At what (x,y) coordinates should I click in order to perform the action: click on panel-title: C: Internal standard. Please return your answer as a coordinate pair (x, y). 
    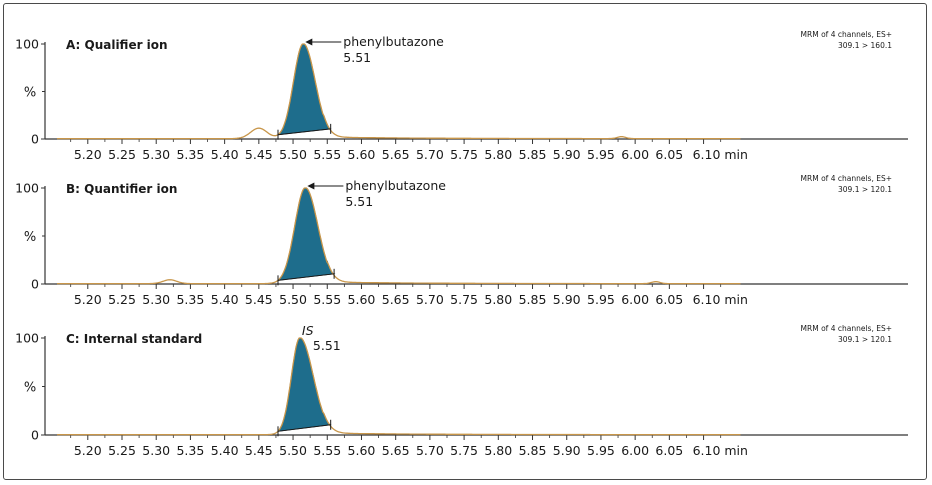
    Looking at the image, I should click on (134, 339).